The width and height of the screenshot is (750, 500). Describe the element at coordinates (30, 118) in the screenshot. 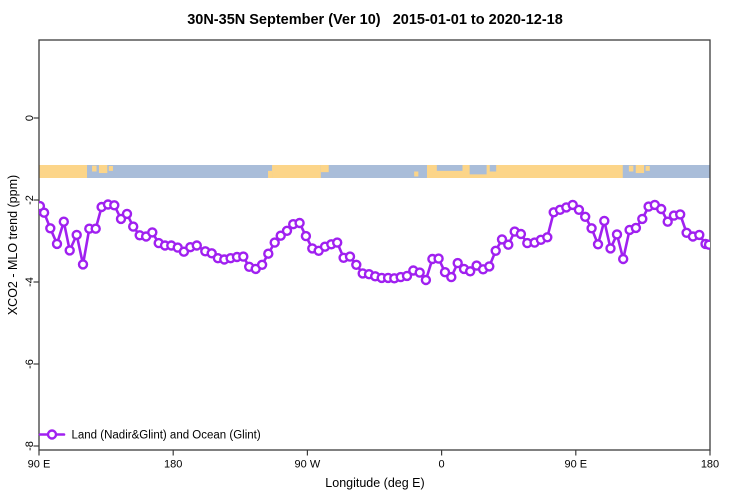

I see `y-tick-label: 0` at that location.